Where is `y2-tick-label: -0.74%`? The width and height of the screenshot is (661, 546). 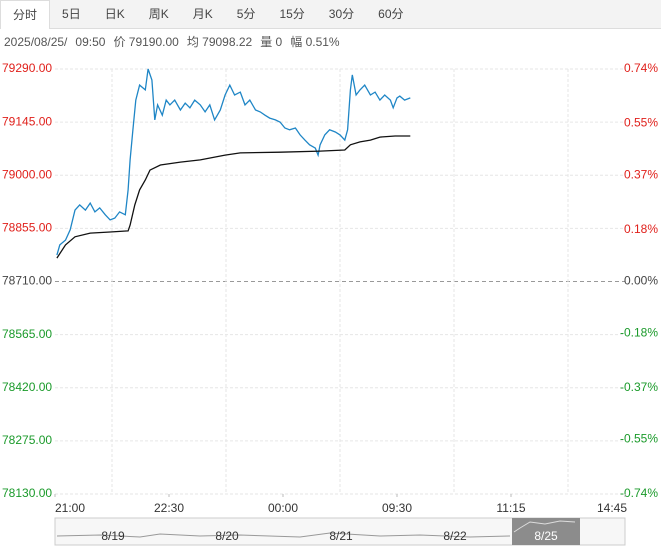 y2-tick-label: -0.74% is located at coordinates (639, 493).